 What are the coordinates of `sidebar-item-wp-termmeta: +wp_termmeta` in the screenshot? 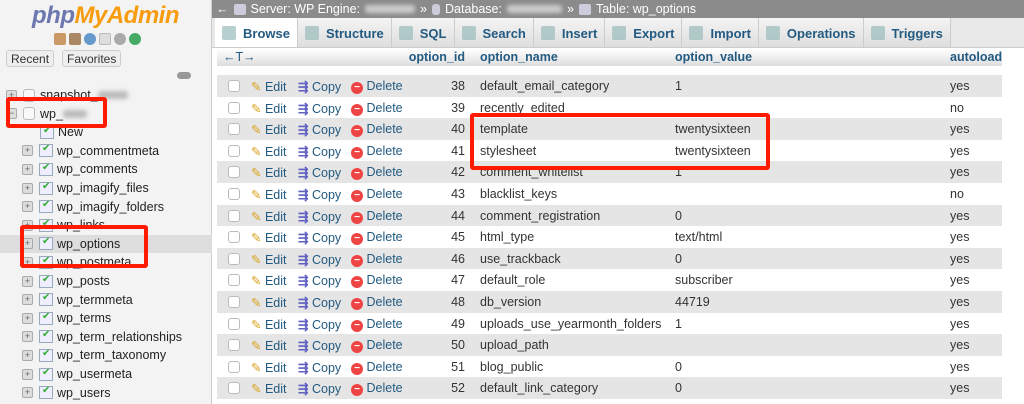 It's located at (106, 300).